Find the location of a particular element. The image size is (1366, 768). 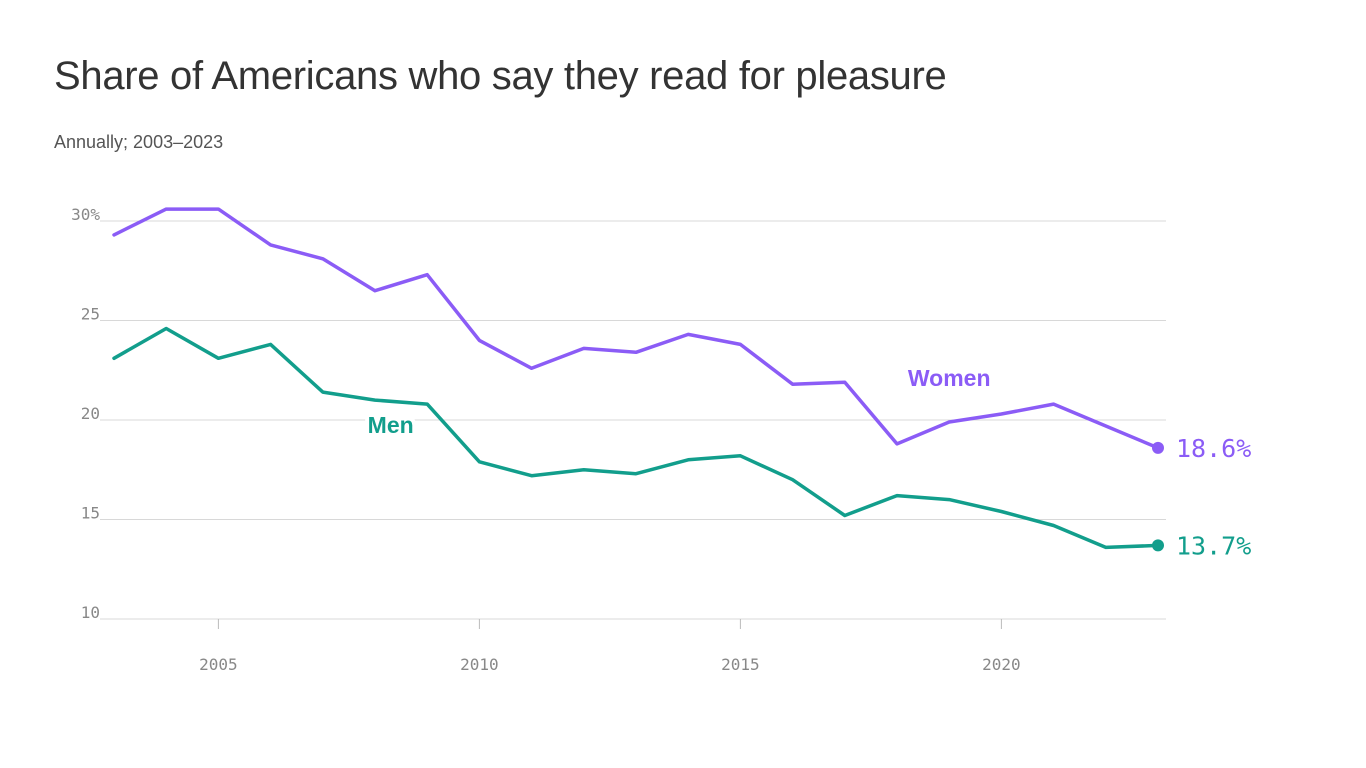

men-end-value-label: 13.7% is located at coordinates (1213, 545).